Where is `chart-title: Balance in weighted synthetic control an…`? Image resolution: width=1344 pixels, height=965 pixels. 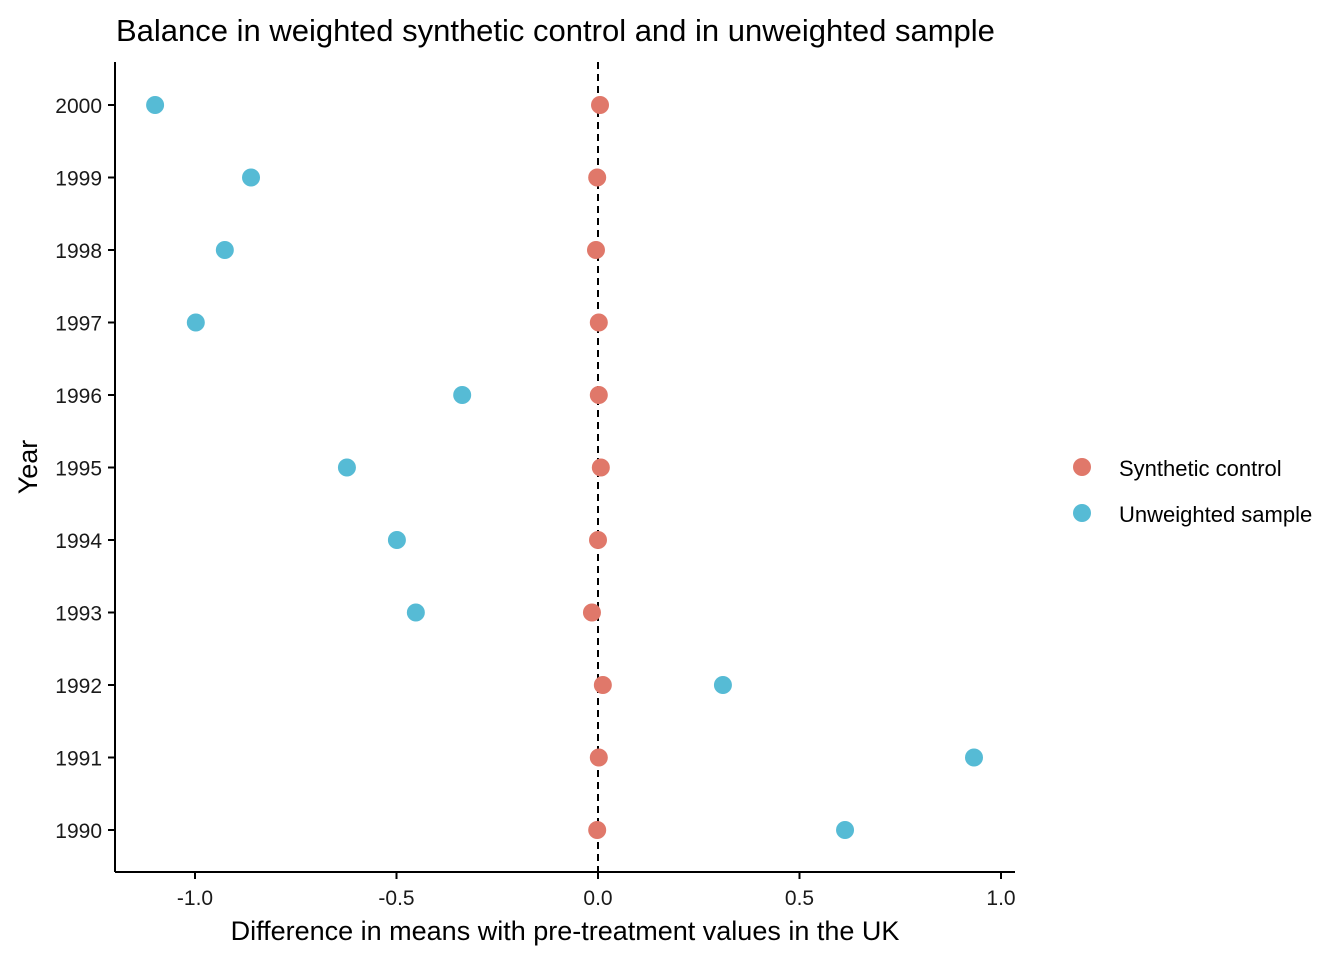
chart-title: Balance in weighted synthetic control an… is located at coordinates (555, 30).